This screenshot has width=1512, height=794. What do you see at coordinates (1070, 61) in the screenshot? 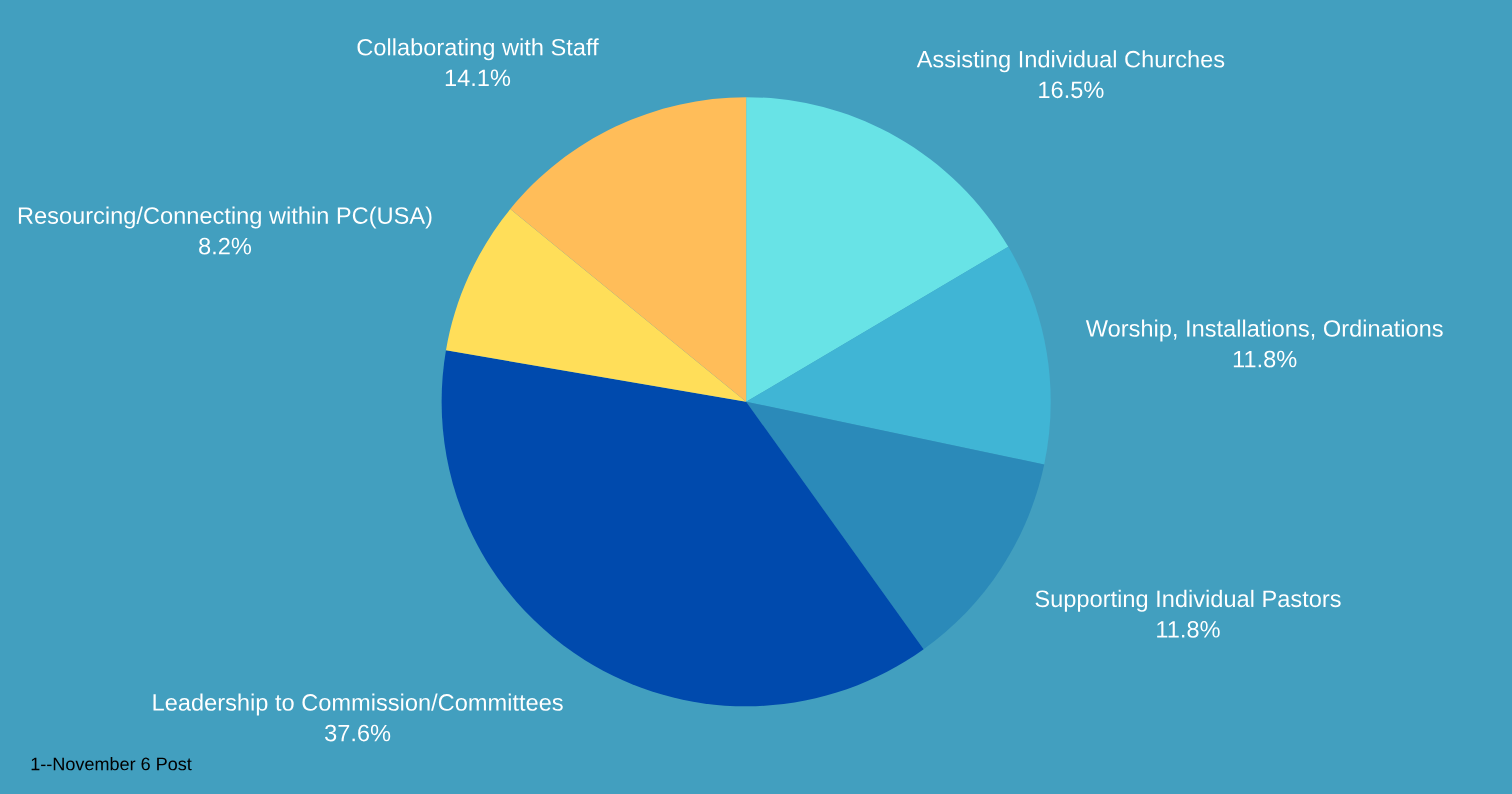
I see `slice-label: Assisting Individual Churches` at bounding box center [1070, 61].